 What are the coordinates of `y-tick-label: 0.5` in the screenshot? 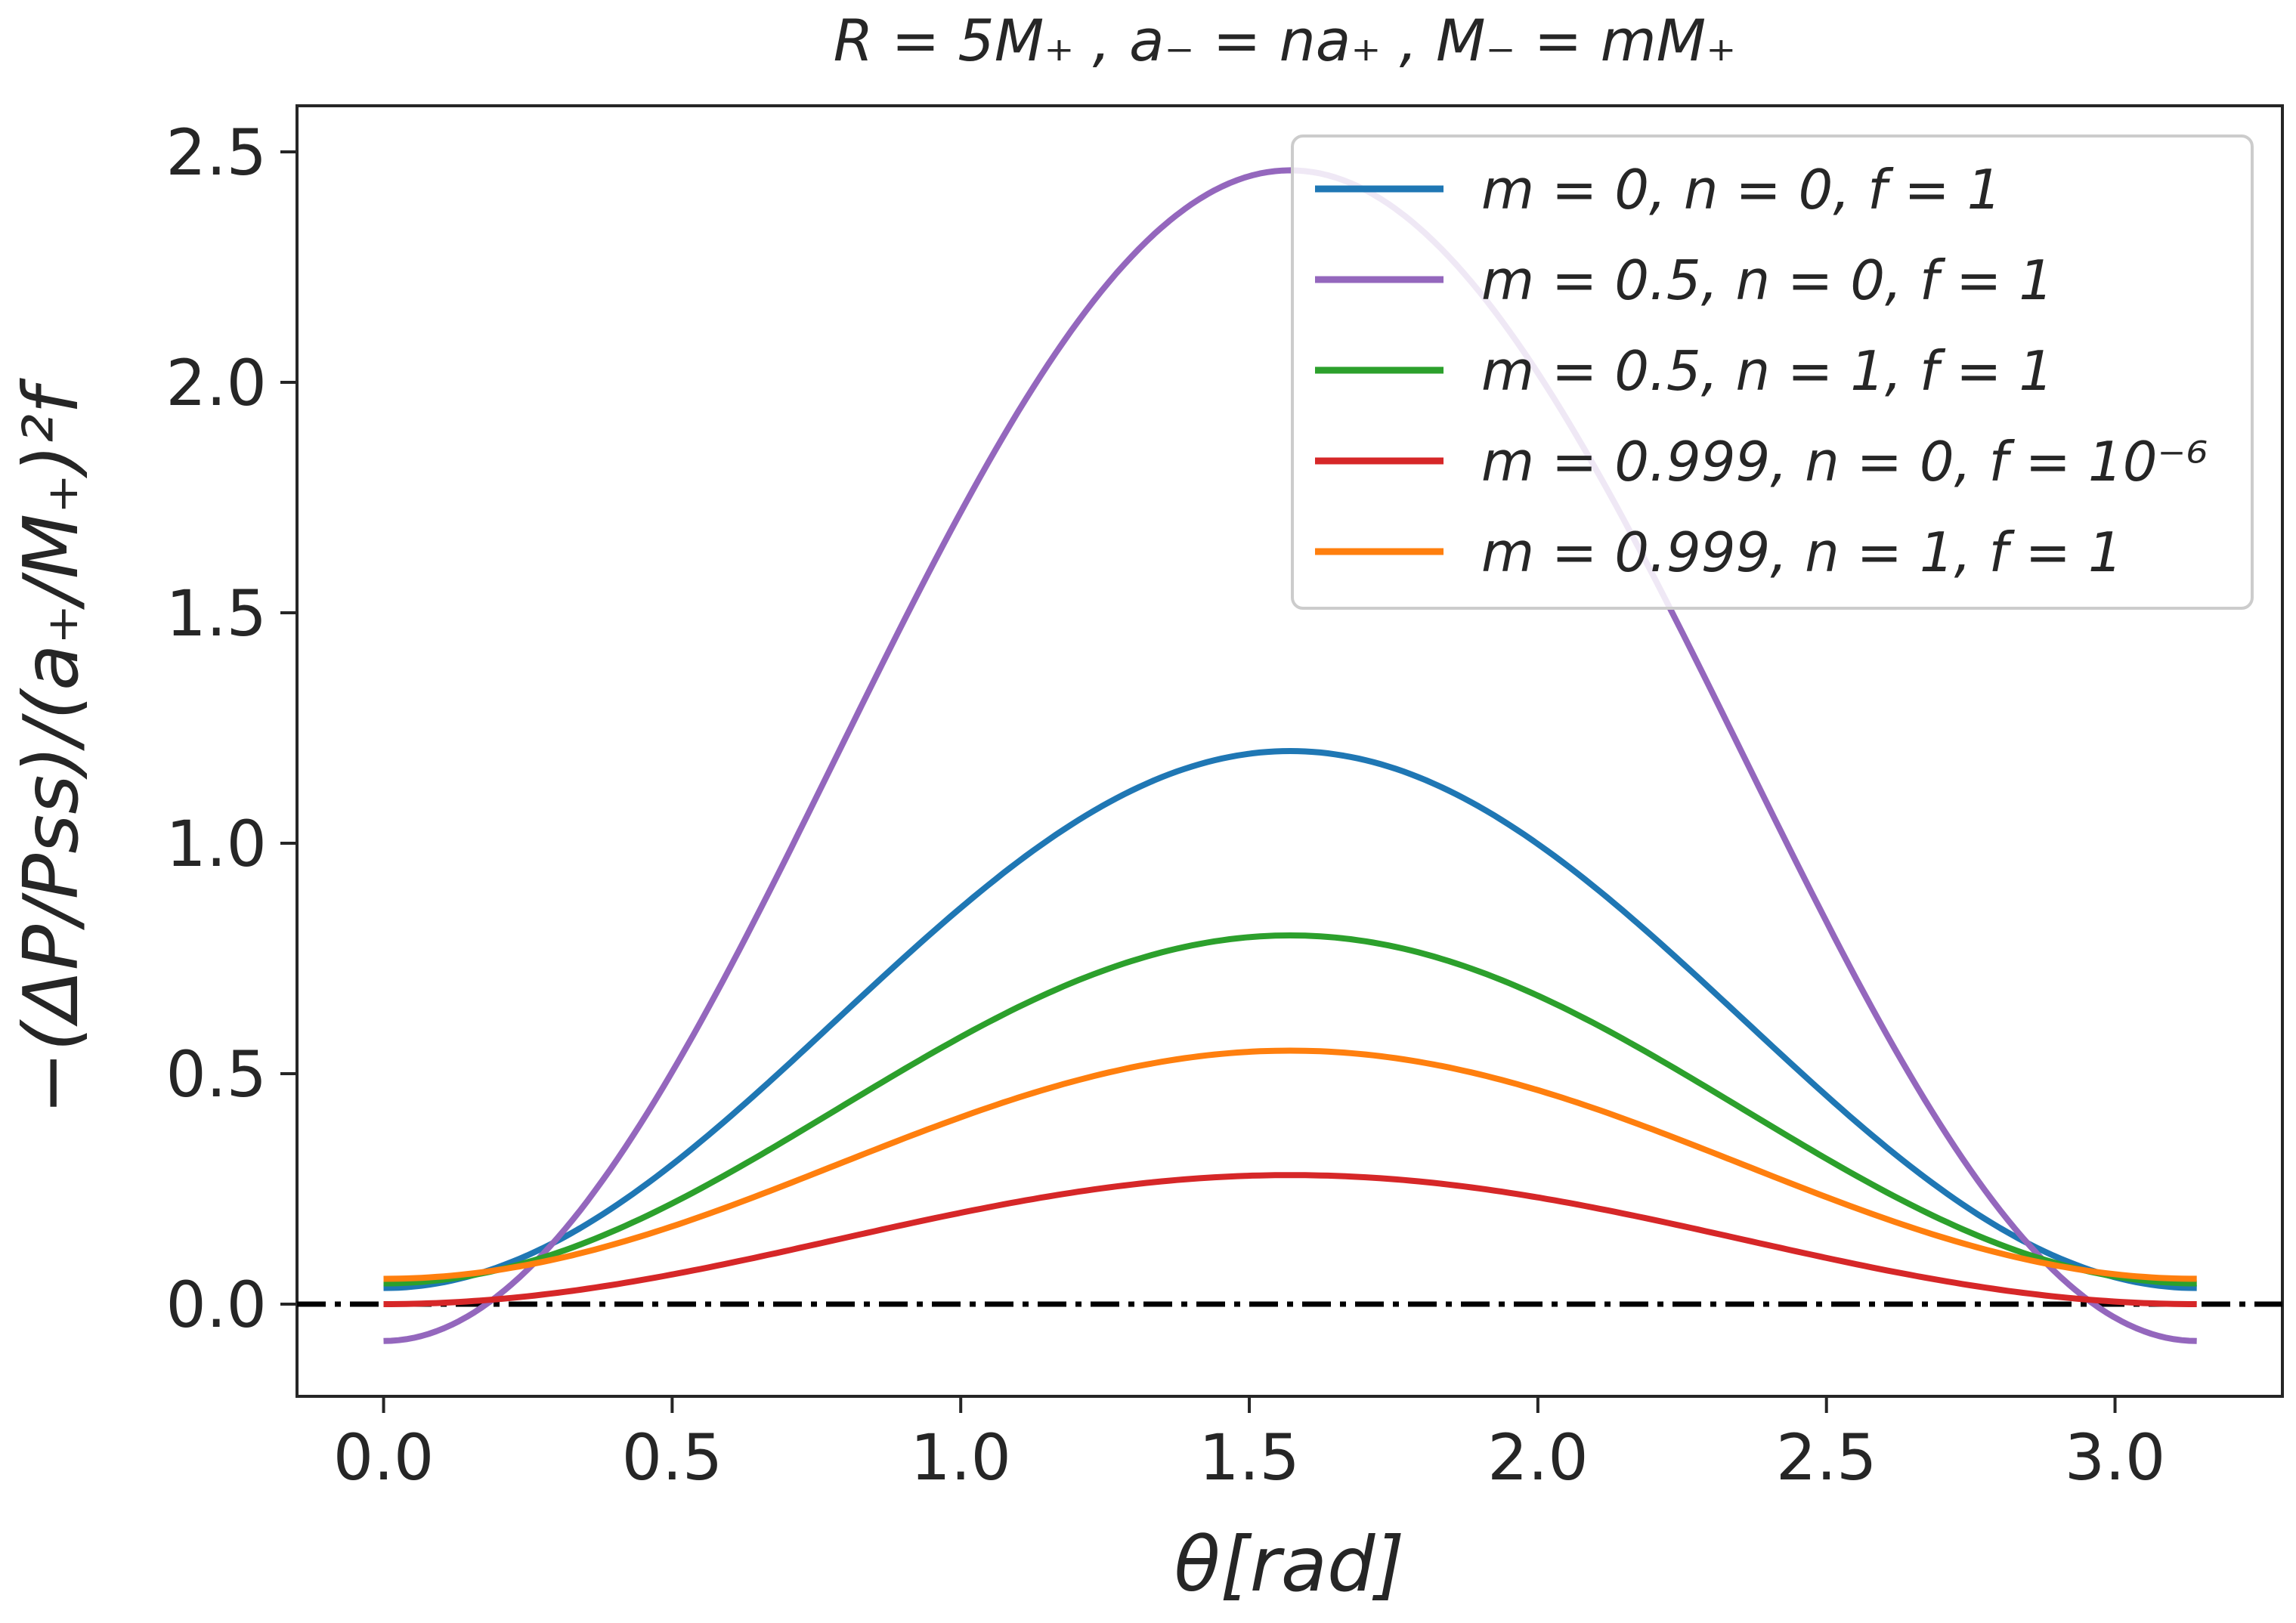 It's located at (216, 1074).